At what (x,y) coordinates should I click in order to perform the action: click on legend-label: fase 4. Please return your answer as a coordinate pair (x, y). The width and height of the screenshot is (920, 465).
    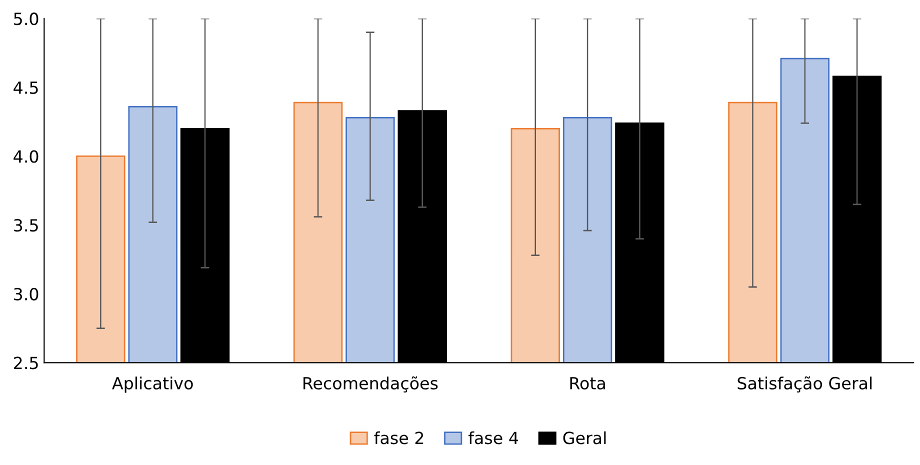
    Looking at the image, I should click on (493, 437).